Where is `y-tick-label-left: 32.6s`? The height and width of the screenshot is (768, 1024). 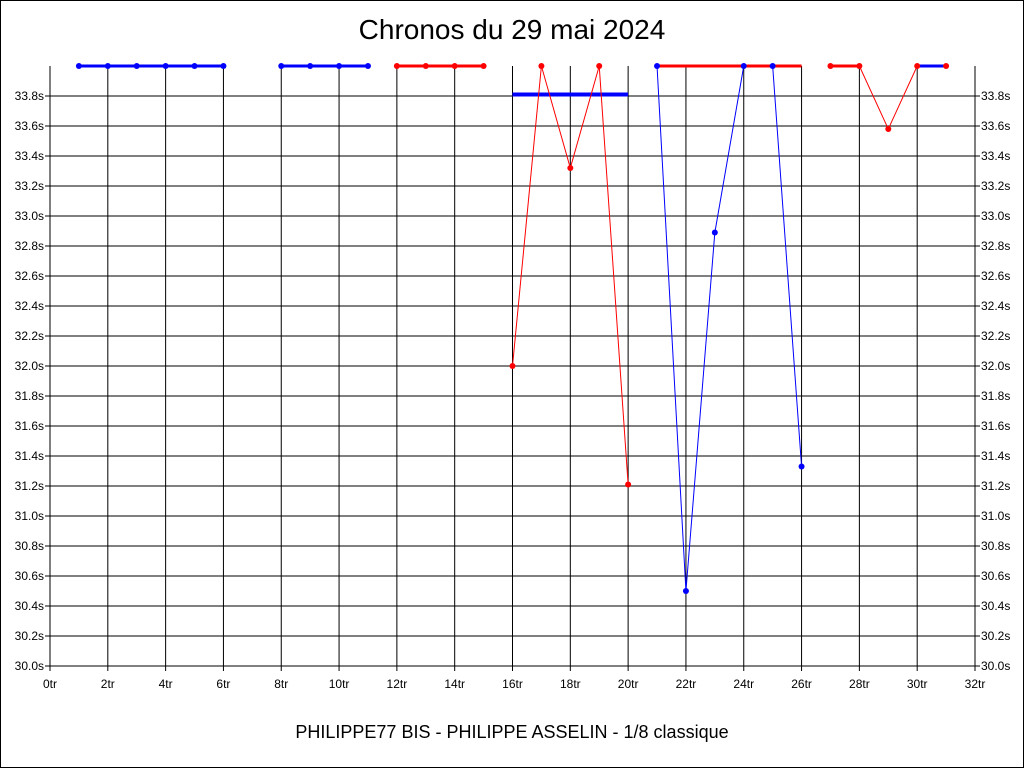 y-tick-label-left: 32.6s is located at coordinates (29, 276).